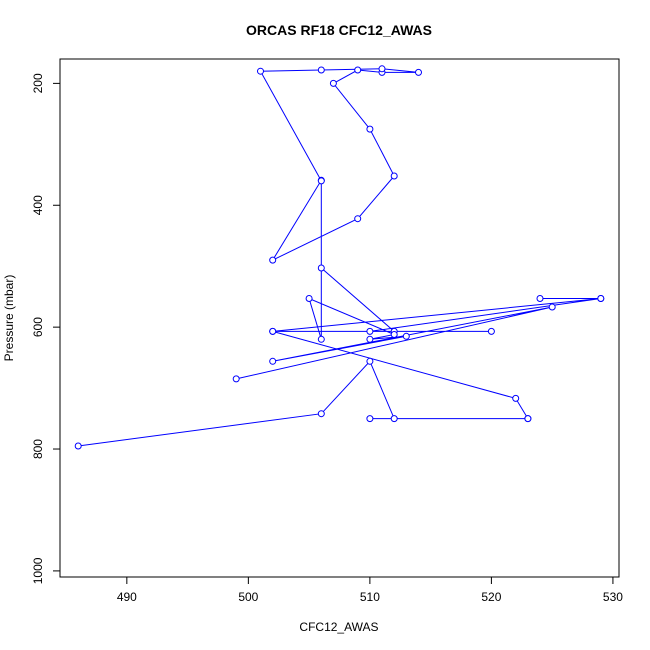  Describe the element at coordinates (9, 318) in the screenshot. I see `y-axis-label: Pressure (mbar)` at that location.